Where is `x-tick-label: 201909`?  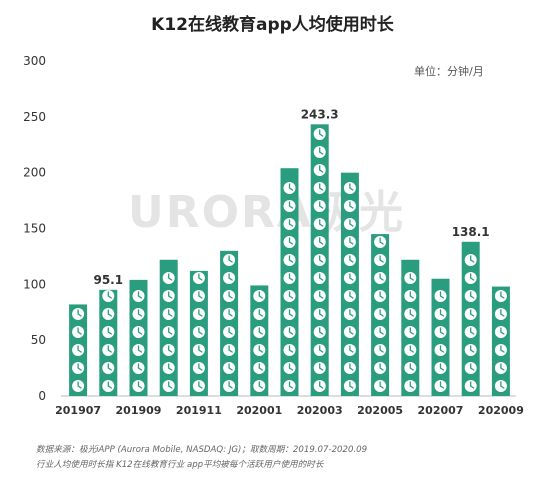 x-tick-label: 201909 is located at coordinates (139, 410).